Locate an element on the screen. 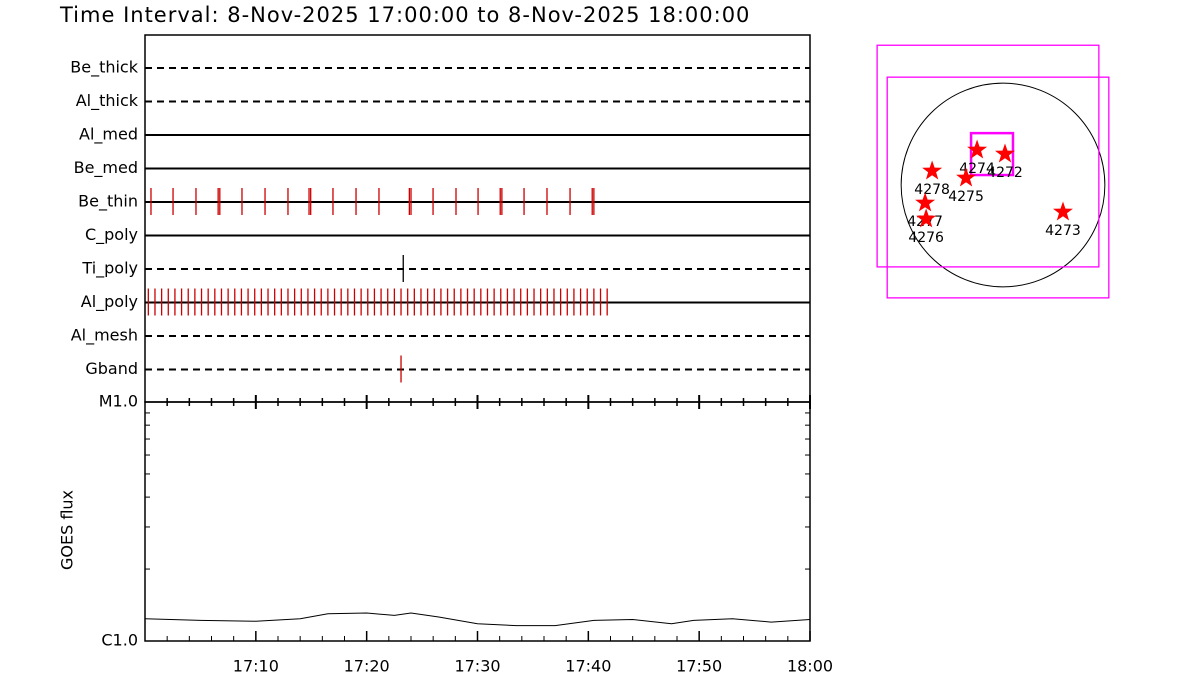 The image size is (1200, 700). active-region-label: 4272 is located at coordinates (1005, 173).